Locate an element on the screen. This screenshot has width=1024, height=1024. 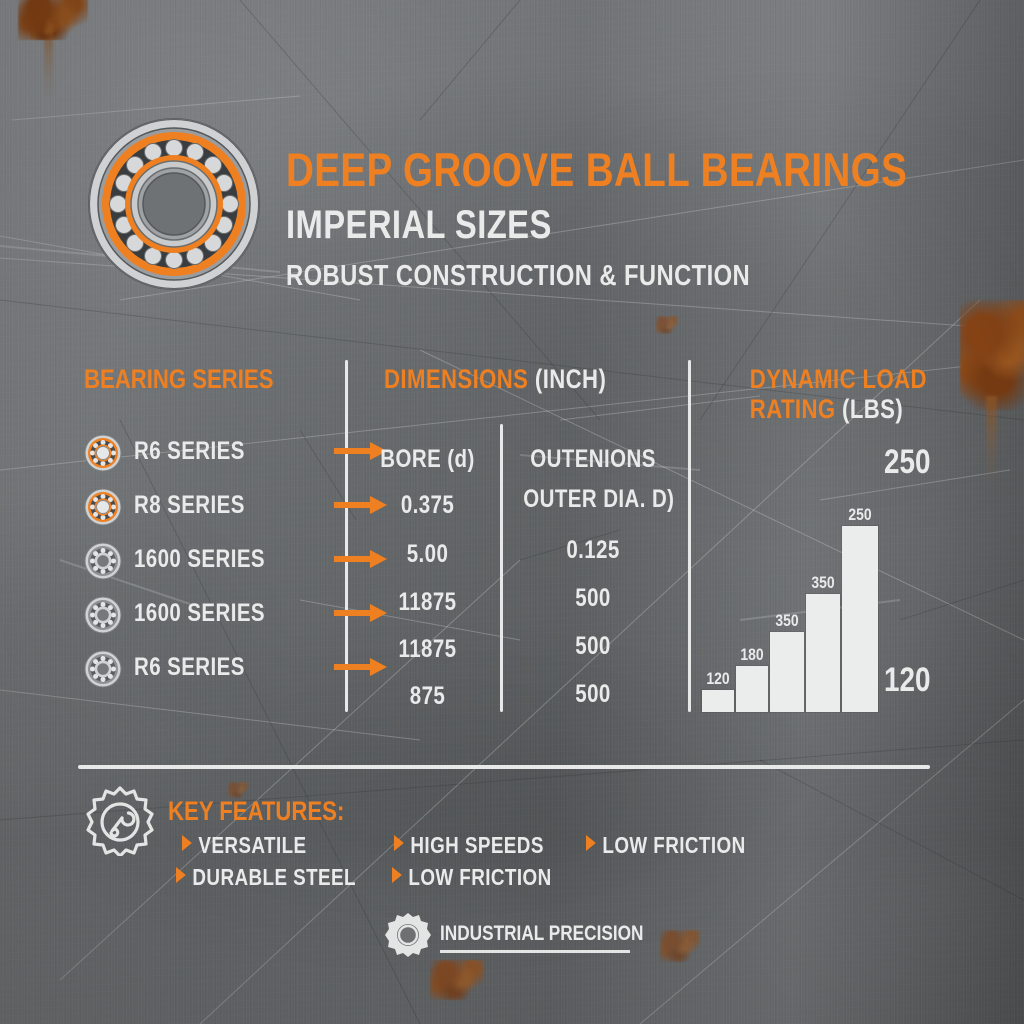
chart-heading: DYNAMIC LOAD RATING (LBS) is located at coordinates (840, 394).